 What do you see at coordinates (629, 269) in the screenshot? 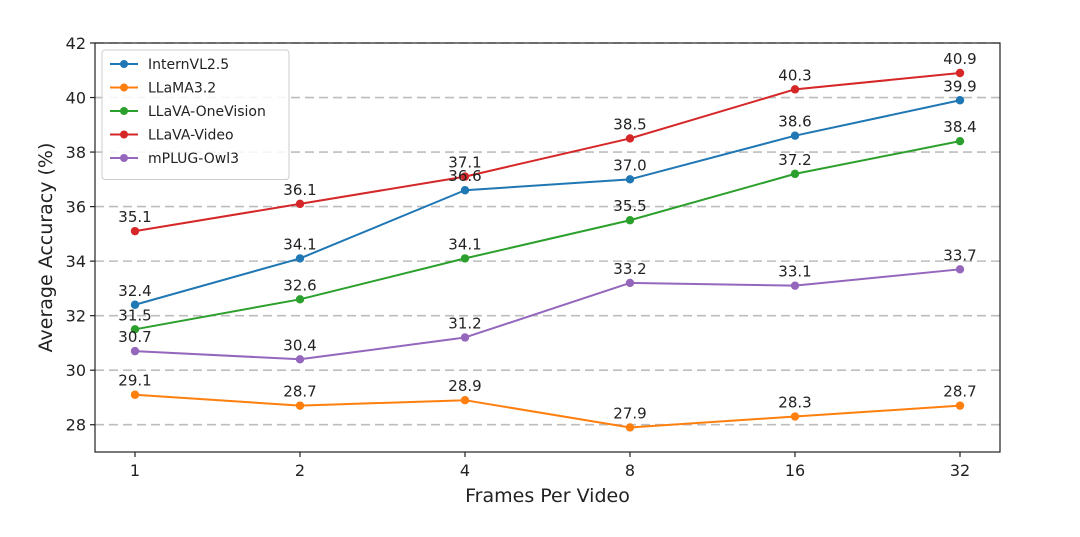
I see `data-label-mplug-owl3: 33.2` at bounding box center [629, 269].